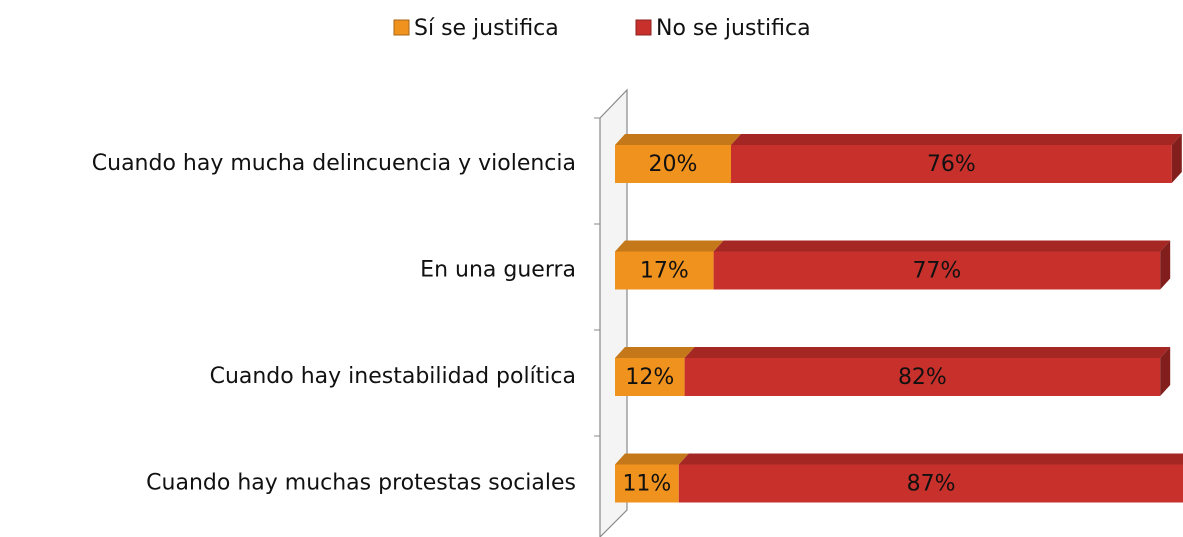  What do you see at coordinates (361, 483) in the screenshot?
I see `category-label: Cuando hay muchas protestas sociales` at bounding box center [361, 483].